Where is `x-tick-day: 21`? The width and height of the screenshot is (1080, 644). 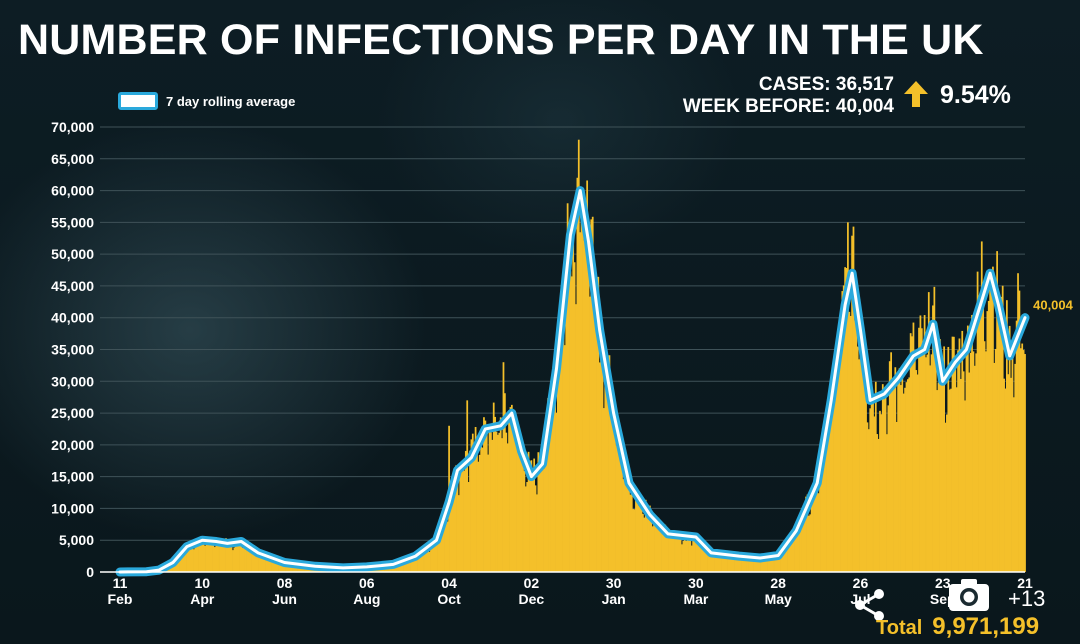 x-tick-day: 21 is located at coordinates (1025, 583).